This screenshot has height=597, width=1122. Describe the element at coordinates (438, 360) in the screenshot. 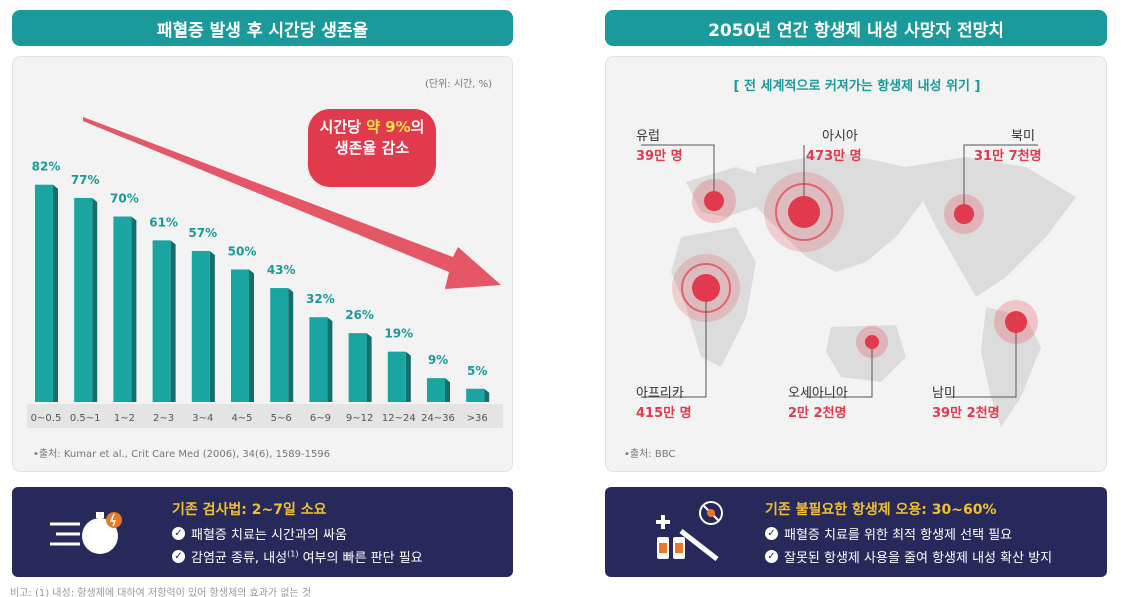

I see `bar-value-label: 9%` at that location.